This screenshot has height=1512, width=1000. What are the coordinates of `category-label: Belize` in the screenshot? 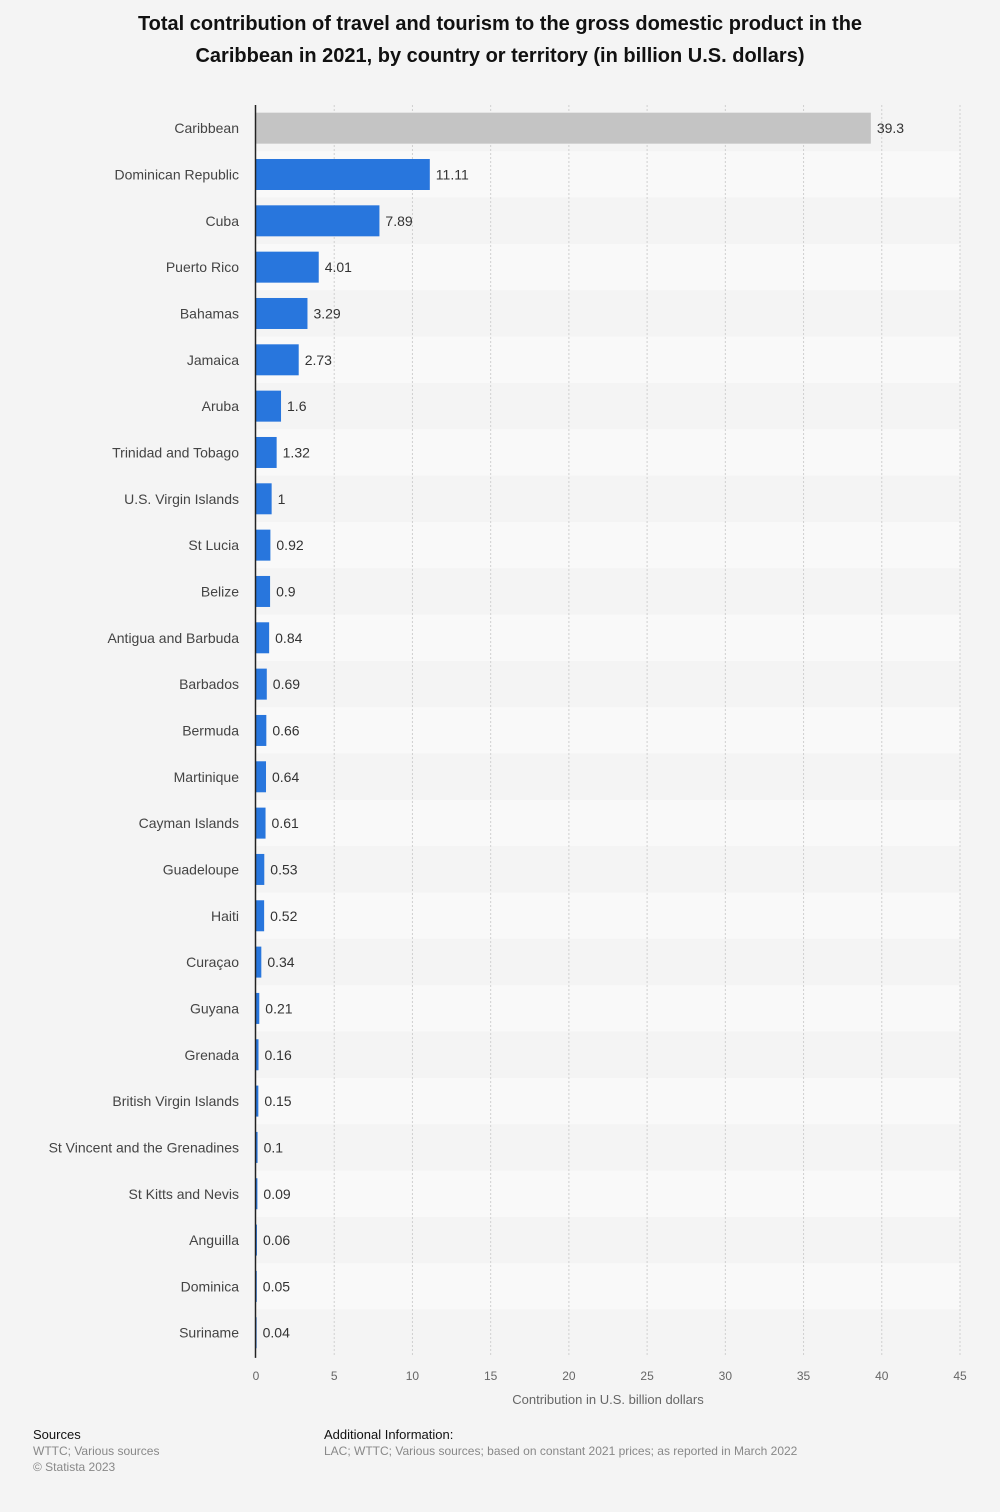 It's located at (220, 591).